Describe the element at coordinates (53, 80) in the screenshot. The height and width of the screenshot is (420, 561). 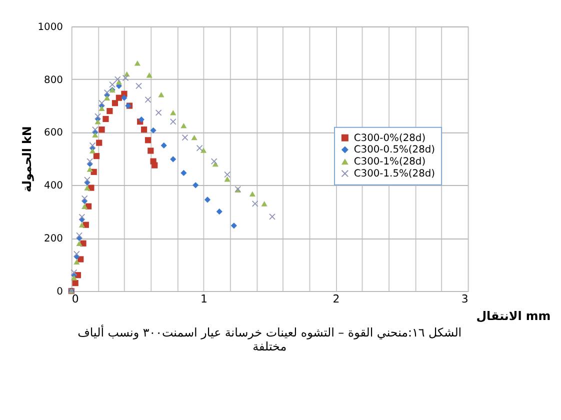
I see `y-tick-label: 800` at that location.